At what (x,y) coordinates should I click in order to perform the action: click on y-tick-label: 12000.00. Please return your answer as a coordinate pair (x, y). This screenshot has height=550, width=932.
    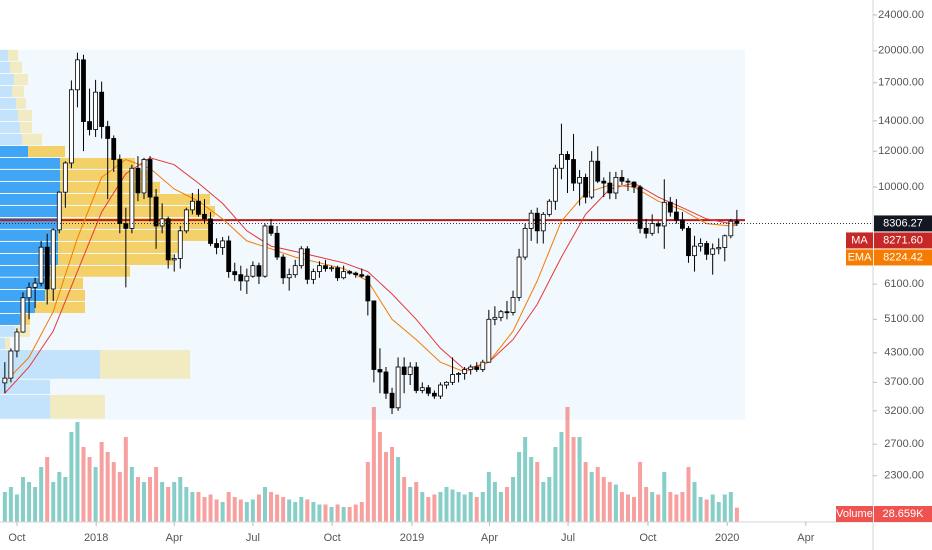
    Looking at the image, I should click on (901, 151).